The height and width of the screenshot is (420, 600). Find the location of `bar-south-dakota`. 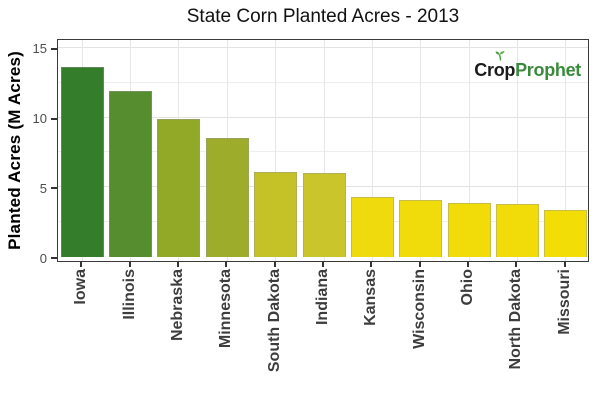

bar-south-dakota is located at coordinates (276, 214).